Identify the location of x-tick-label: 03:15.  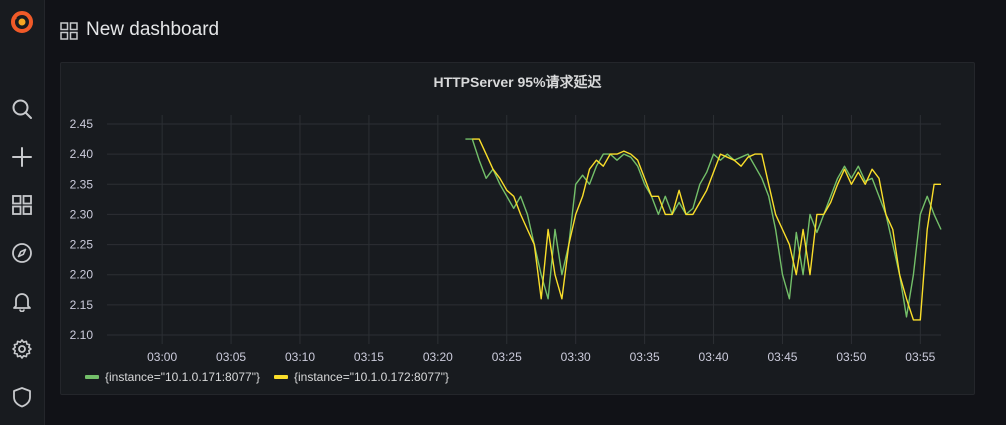
(369, 357).